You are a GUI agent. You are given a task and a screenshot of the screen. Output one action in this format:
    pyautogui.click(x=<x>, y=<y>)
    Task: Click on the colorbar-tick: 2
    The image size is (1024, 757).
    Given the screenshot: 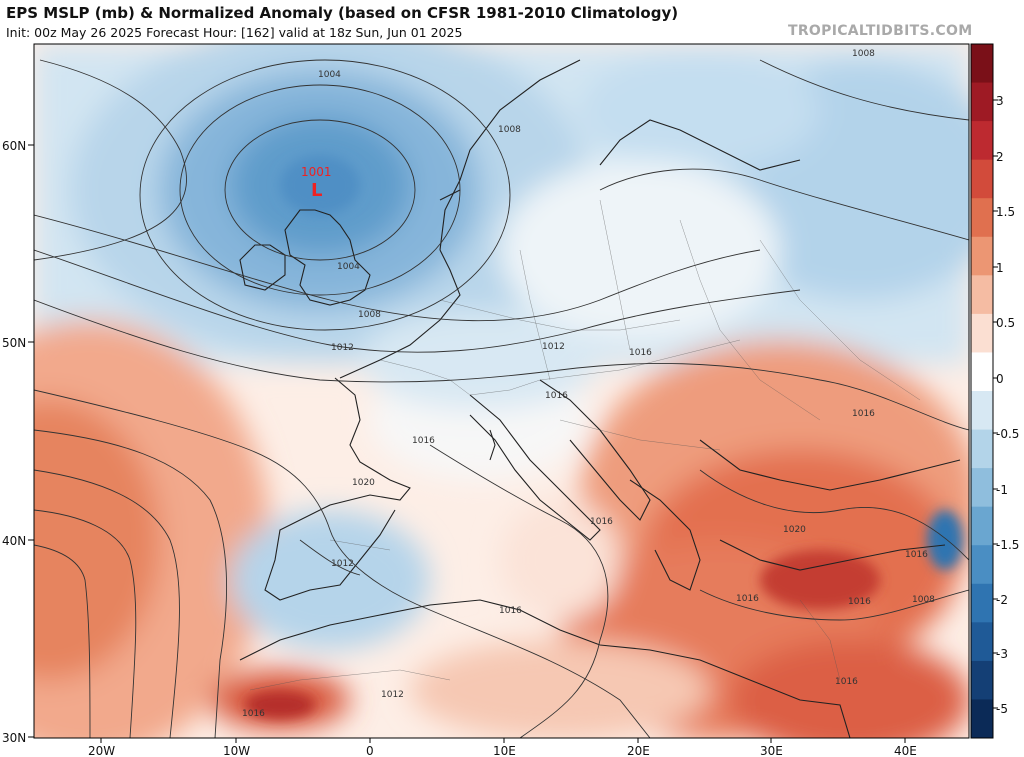 What is the action you would take?
    pyautogui.click(x=1000, y=157)
    